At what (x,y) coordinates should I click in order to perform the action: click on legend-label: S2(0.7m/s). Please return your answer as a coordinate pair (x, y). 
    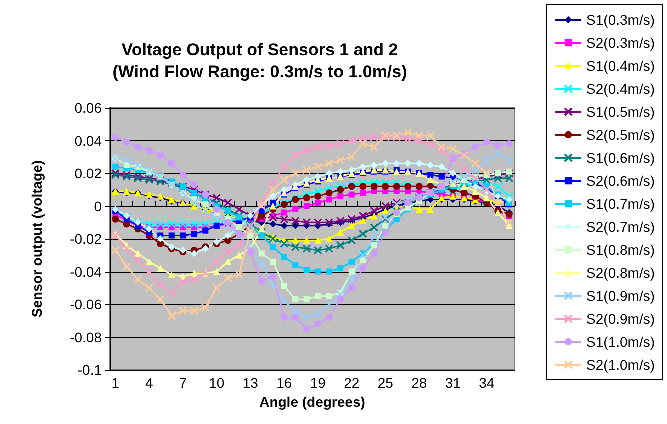
    Looking at the image, I should click on (621, 227).